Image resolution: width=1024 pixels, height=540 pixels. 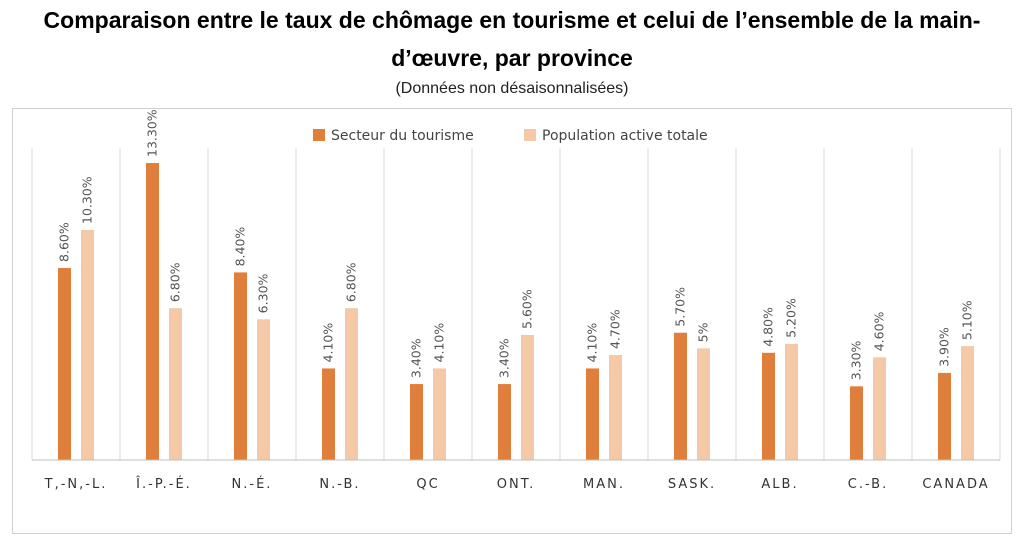 What do you see at coordinates (680, 307) in the screenshot?
I see `data-label: 5.70%` at bounding box center [680, 307].